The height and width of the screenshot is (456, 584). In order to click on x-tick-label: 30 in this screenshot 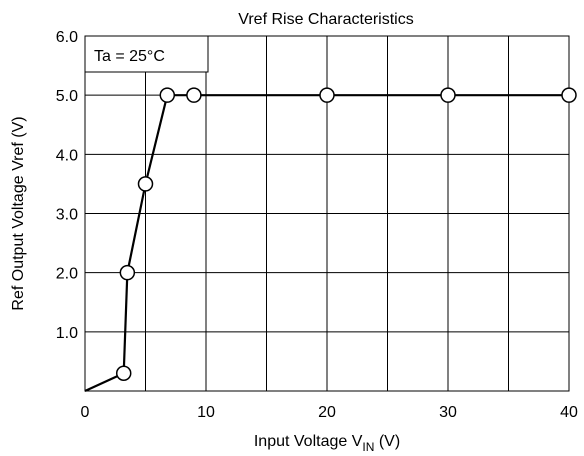, I will do `click(448, 412)`.